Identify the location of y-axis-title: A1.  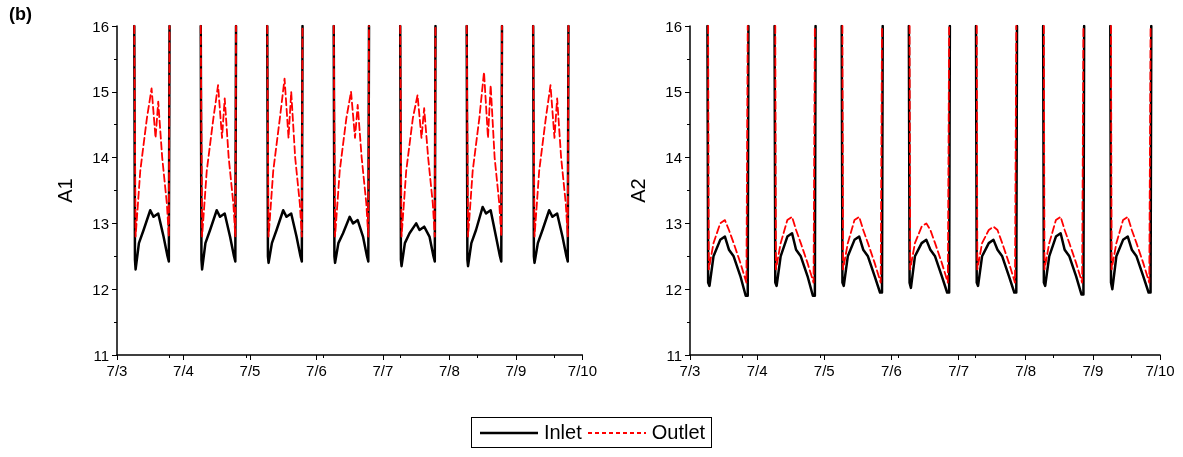
(65, 190).